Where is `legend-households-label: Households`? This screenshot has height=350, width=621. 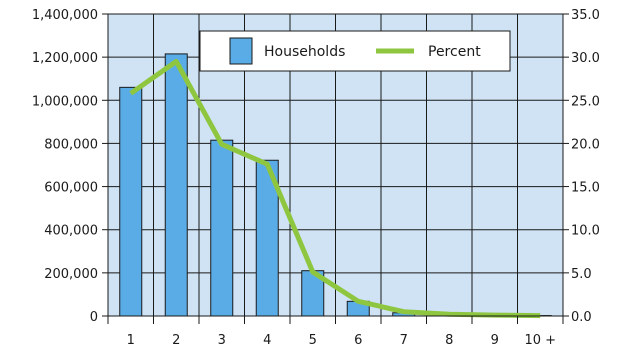
legend-households-label: Households is located at coordinates (304, 52).